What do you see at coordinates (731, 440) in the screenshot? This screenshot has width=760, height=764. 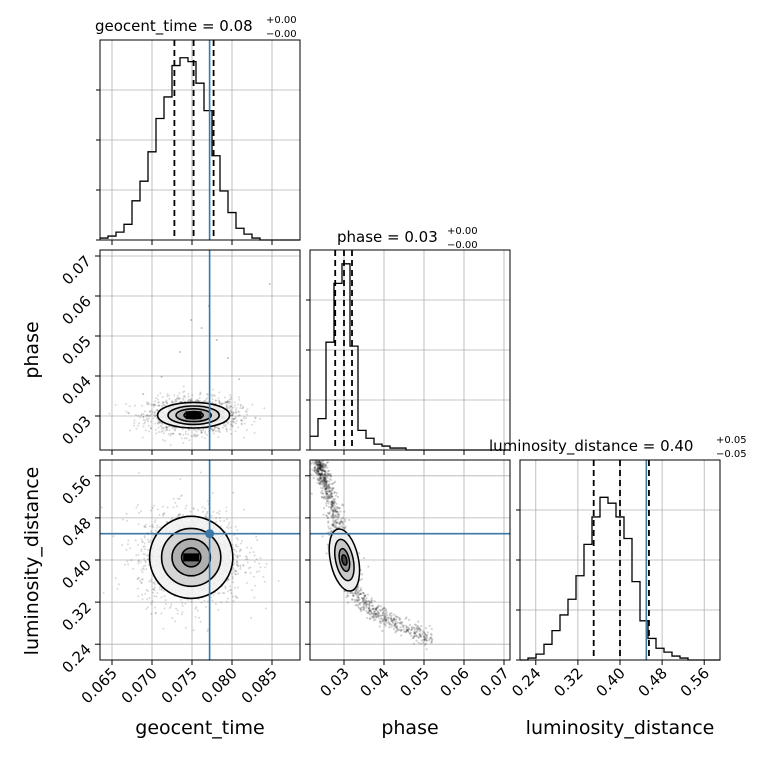 I see `svg-text: +0.05` at bounding box center [731, 440].